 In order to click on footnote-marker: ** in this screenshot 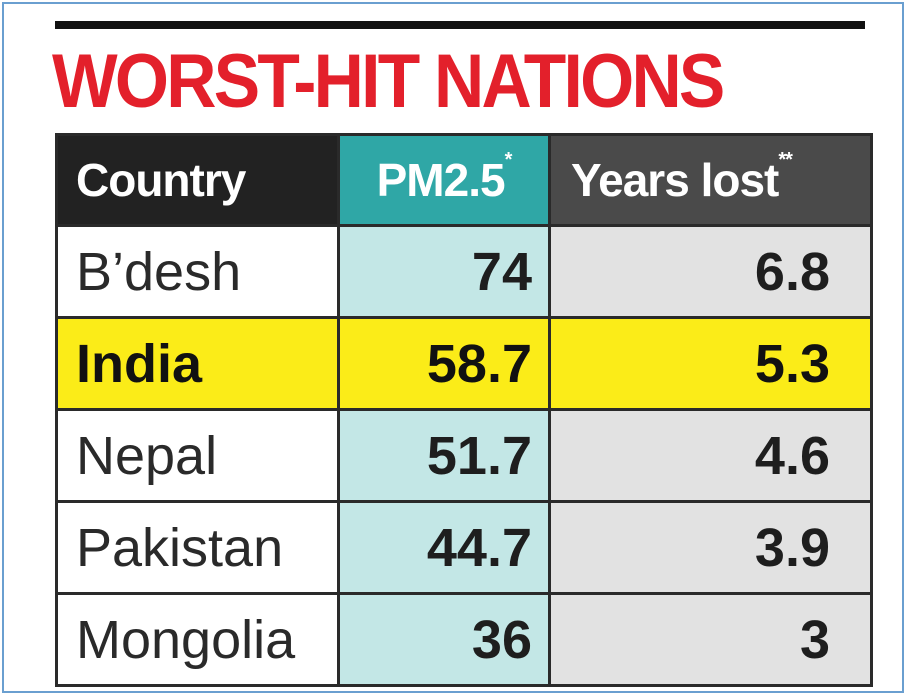, I will do `click(785, 160)`.